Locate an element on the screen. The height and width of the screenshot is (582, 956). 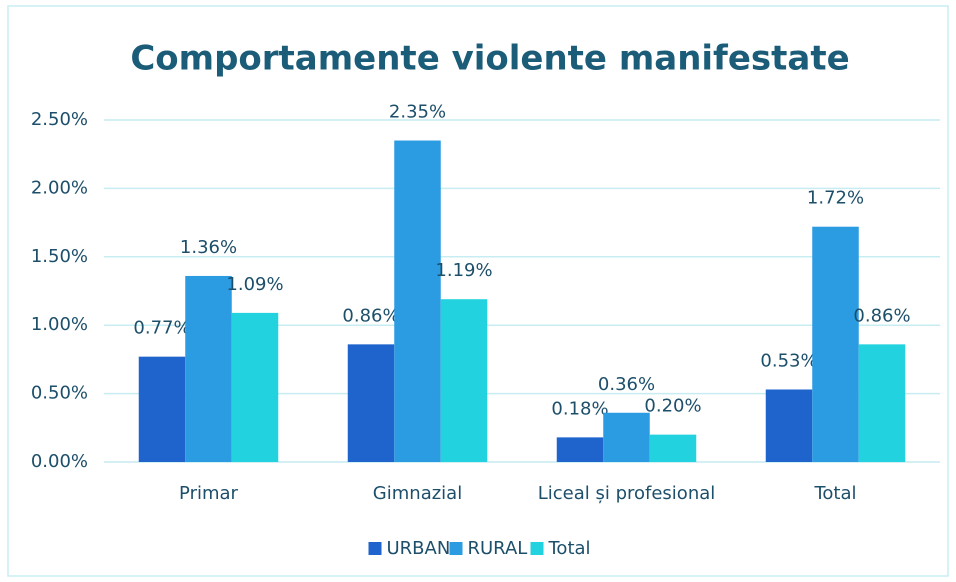
x-tick-label: Liceal și profesional is located at coordinates (627, 493).